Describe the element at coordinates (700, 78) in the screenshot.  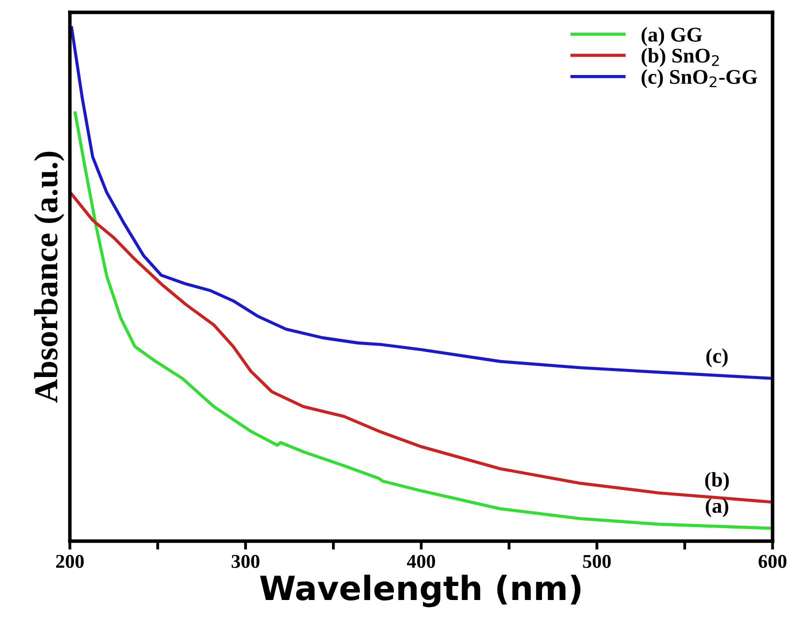
I see `legend-label: (c) SnO$_{2}$-GG` at that location.